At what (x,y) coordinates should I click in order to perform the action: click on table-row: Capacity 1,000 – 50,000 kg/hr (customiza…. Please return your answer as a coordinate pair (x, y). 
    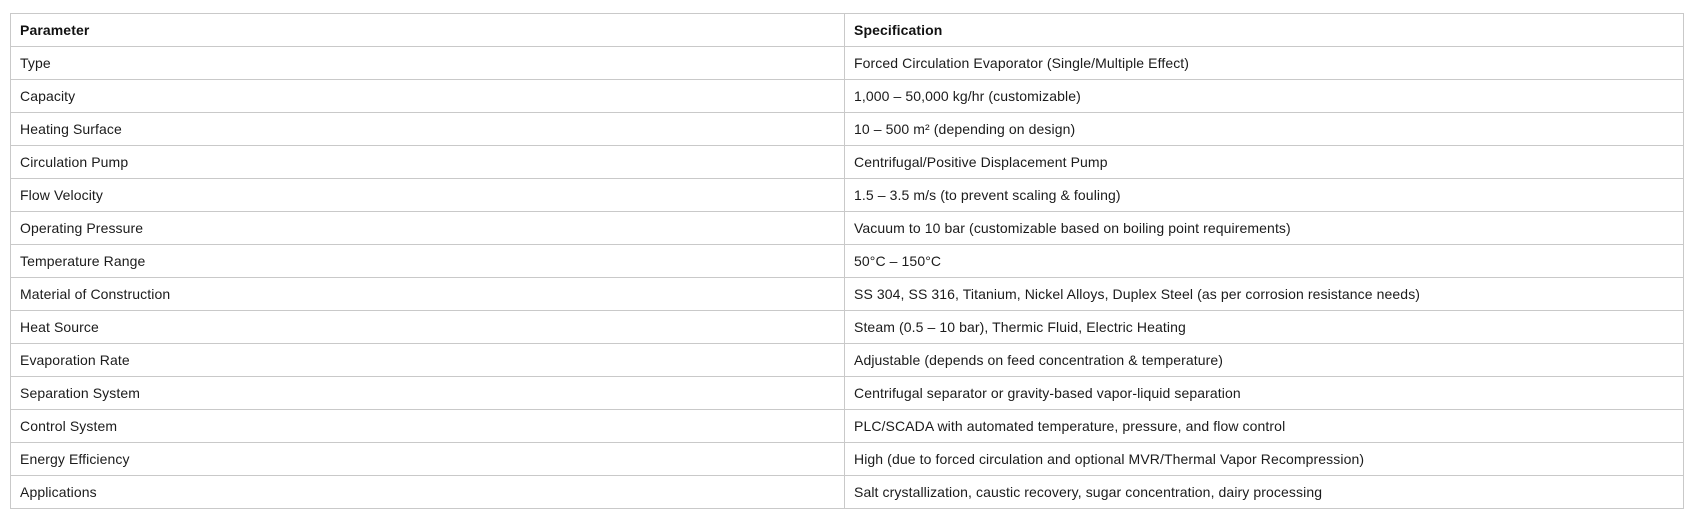
    Looking at the image, I should click on (847, 96).